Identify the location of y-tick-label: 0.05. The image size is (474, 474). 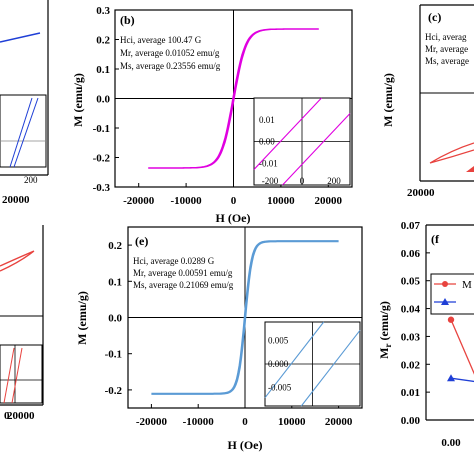
(411, 282).